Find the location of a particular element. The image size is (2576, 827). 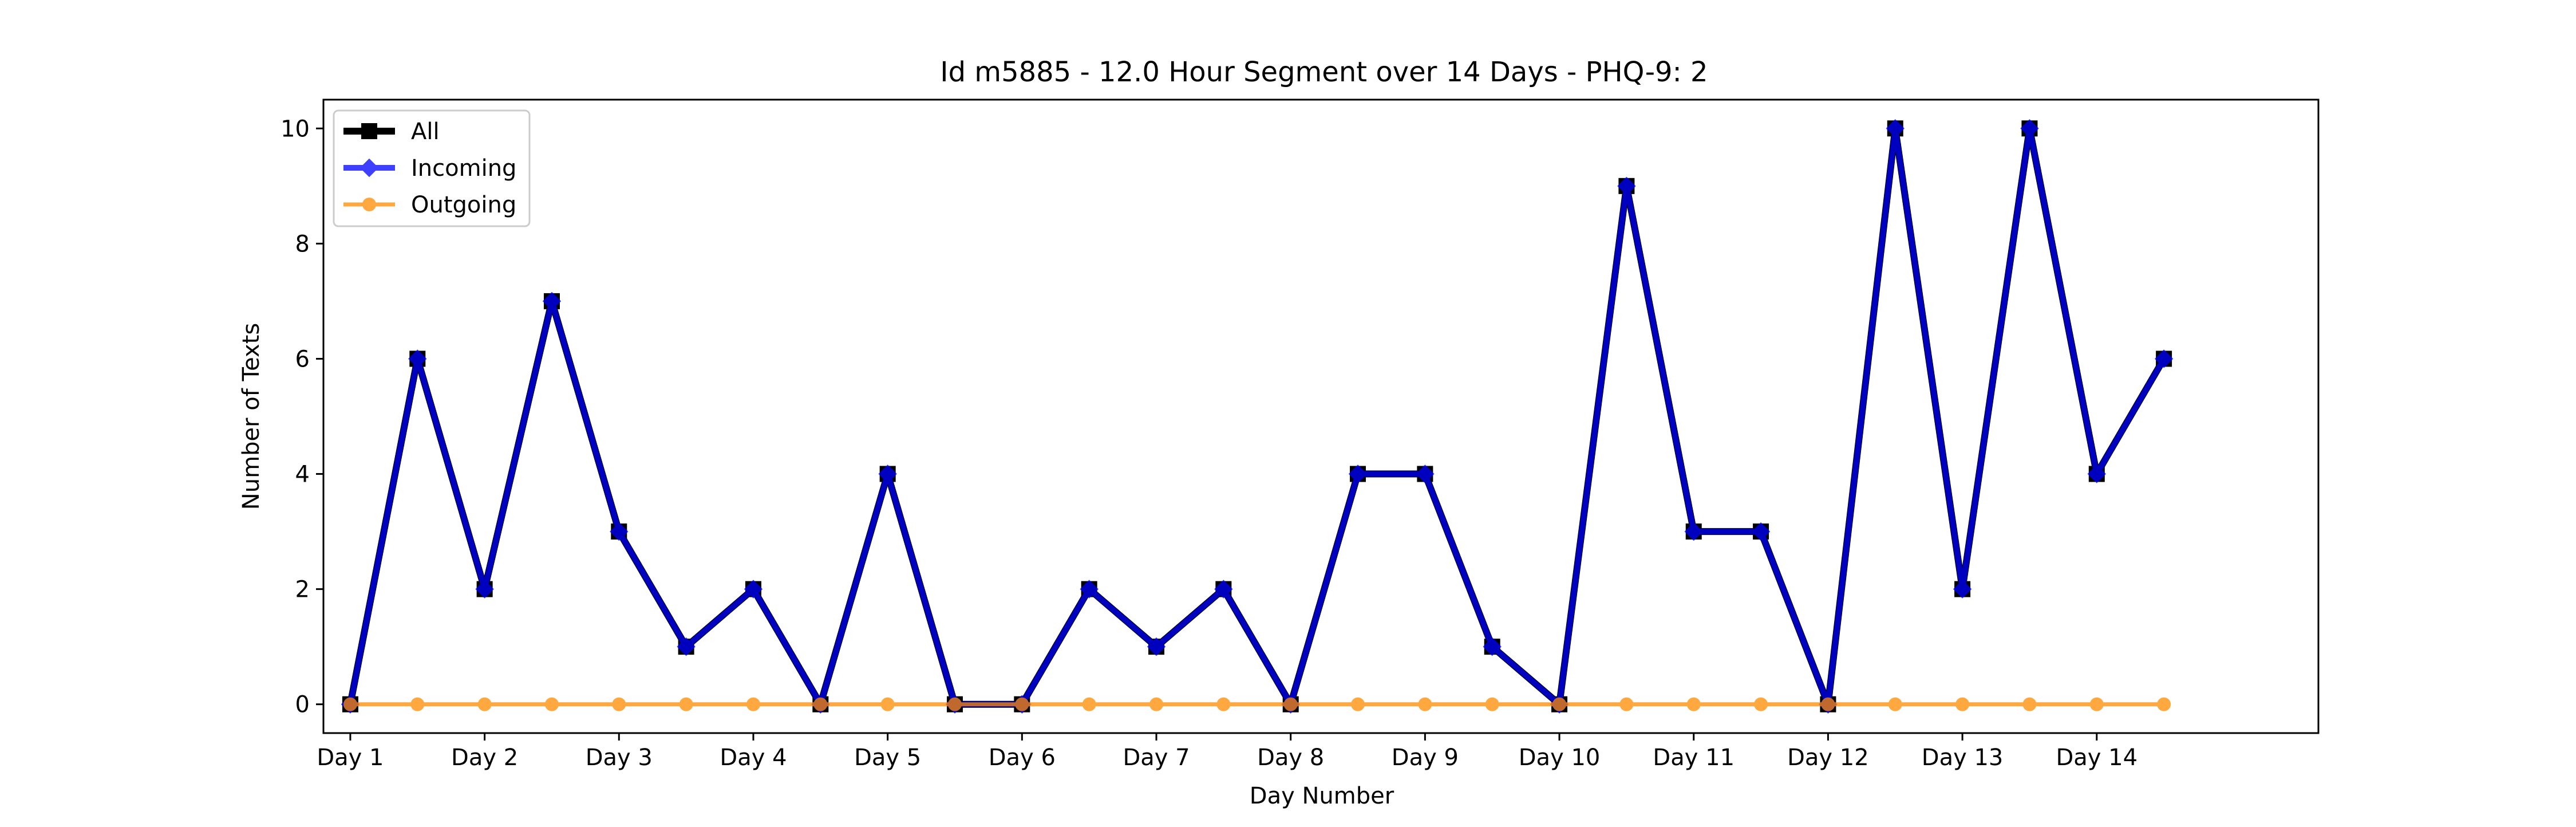

y-tick-label: 4 is located at coordinates (302, 475).